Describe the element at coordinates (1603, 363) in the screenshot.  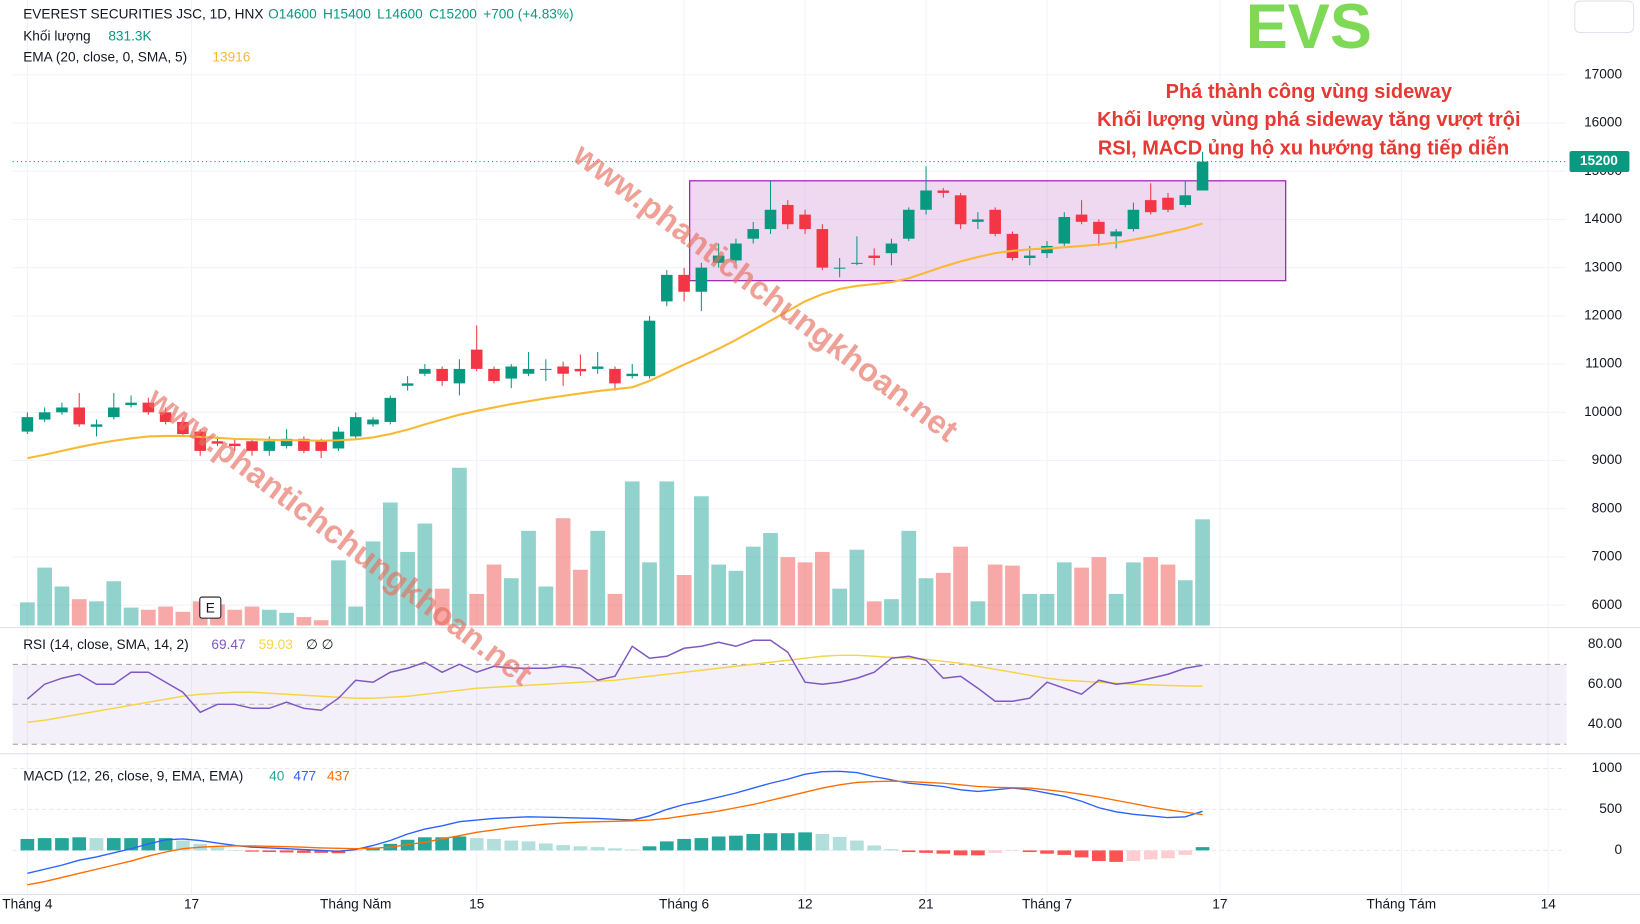
I see `y-tick-label: 11000` at that location.